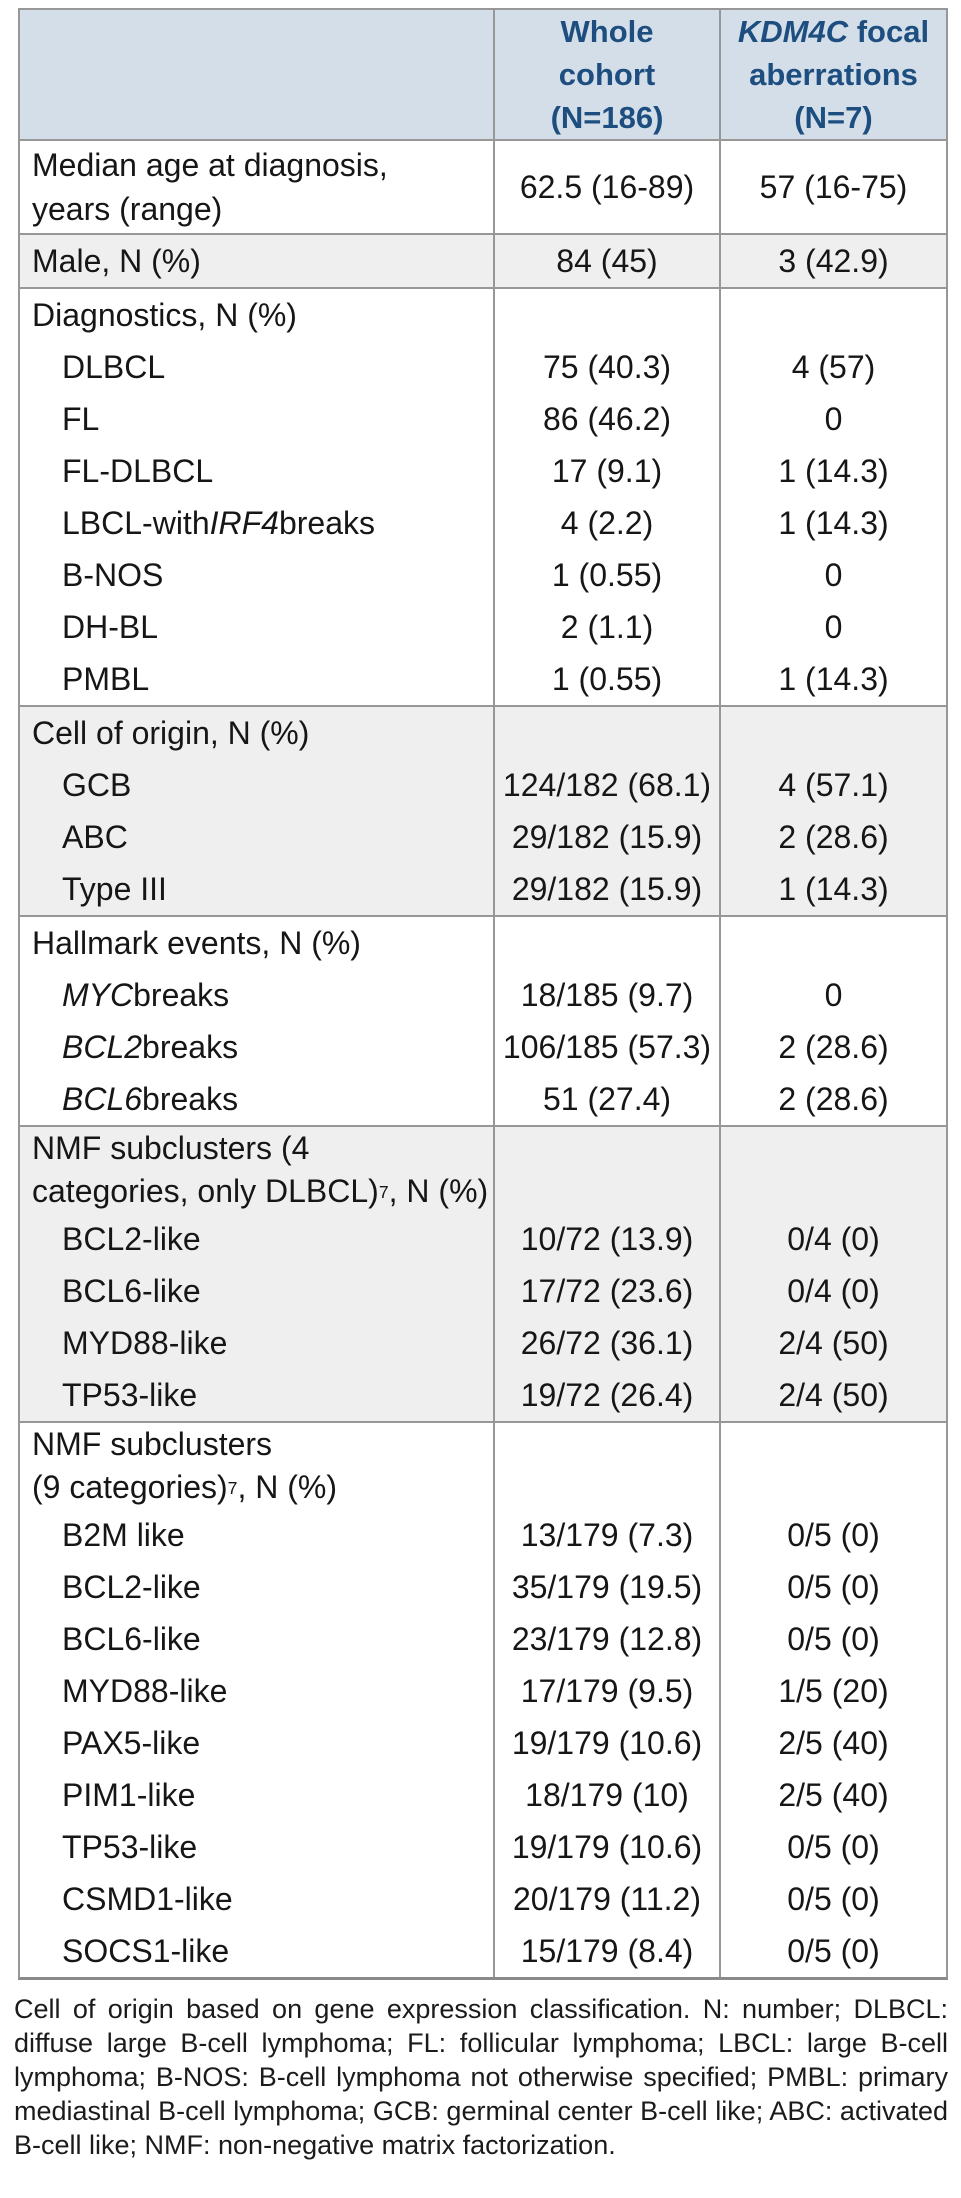 This screenshot has height=2198, width=961. Describe the element at coordinates (607, 1690) in the screenshot. I see `row-value: 17/179 (9.5)` at that location.